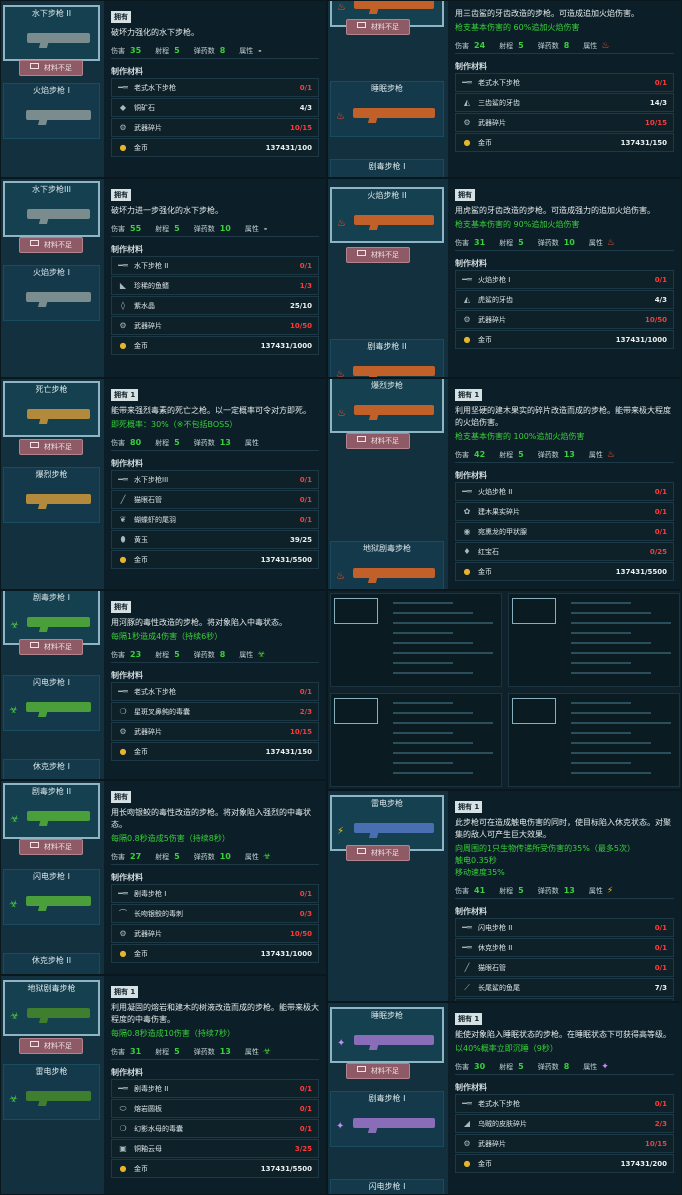 Image resolution: width=682 pixels, height=1195 pixels. What do you see at coordinates (51, 988) in the screenshot?
I see `weapon-card-name: 地狱剧毒步枪` at bounding box center [51, 988].